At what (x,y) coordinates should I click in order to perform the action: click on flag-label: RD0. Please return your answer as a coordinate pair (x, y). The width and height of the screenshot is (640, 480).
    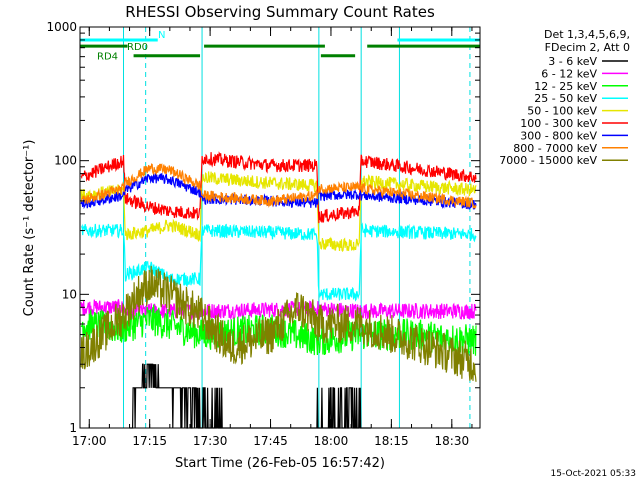
    Looking at the image, I should click on (137, 47).